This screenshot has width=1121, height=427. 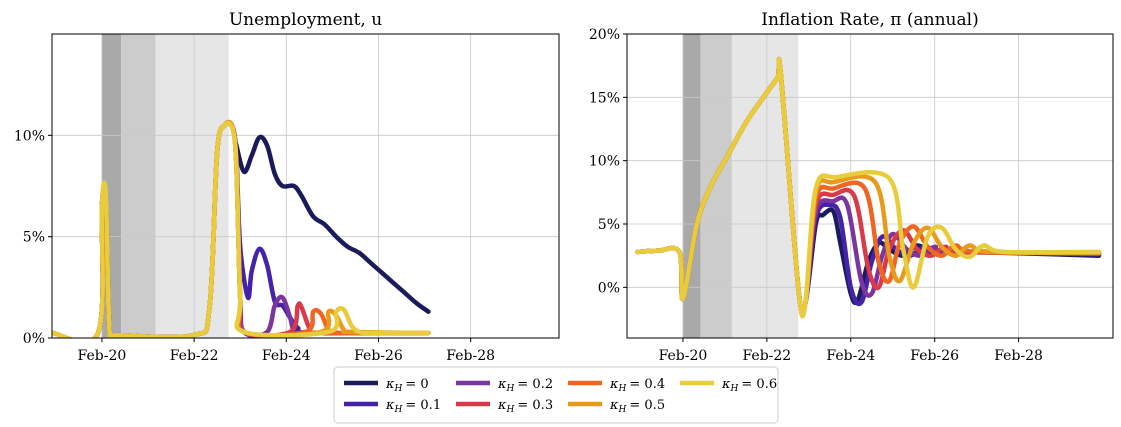 What do you see at coordinates (305, 20) in the screenshot?
I see `chart-title: Unemployment, u` at bounding box center [305, 20].